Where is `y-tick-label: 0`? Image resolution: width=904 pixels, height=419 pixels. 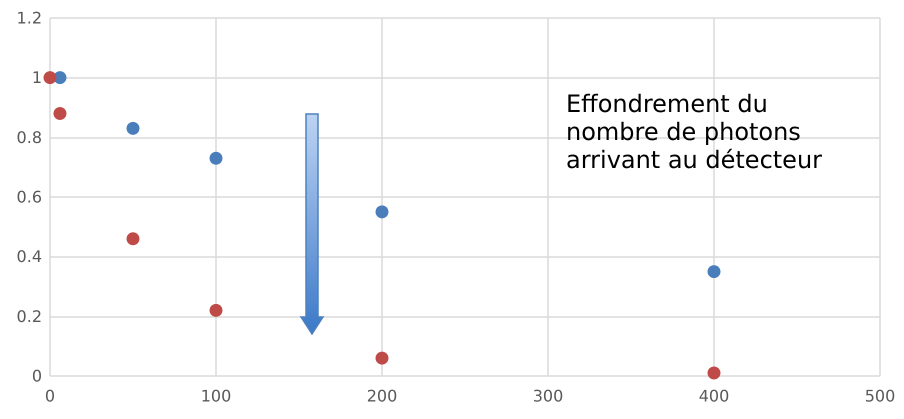 y-tick-label: 0 is located at coordinates (37, 376).